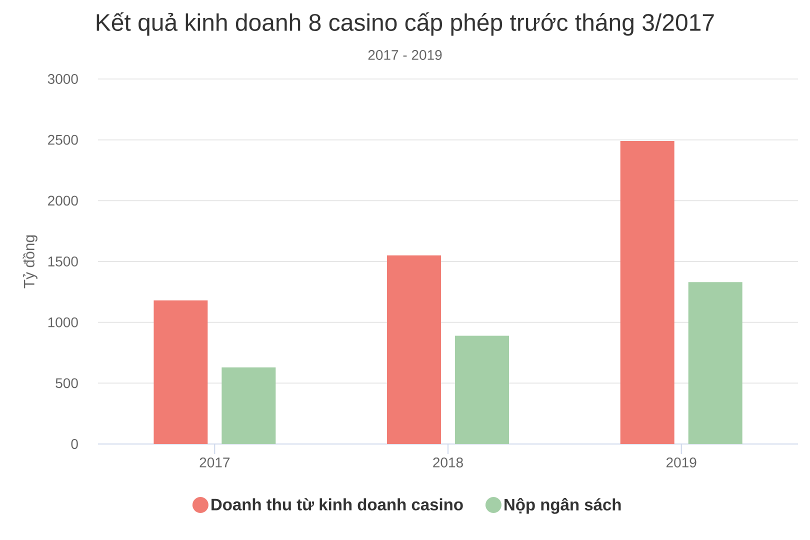  I want to click on x-tick-label: 2018, so click(448, 463).